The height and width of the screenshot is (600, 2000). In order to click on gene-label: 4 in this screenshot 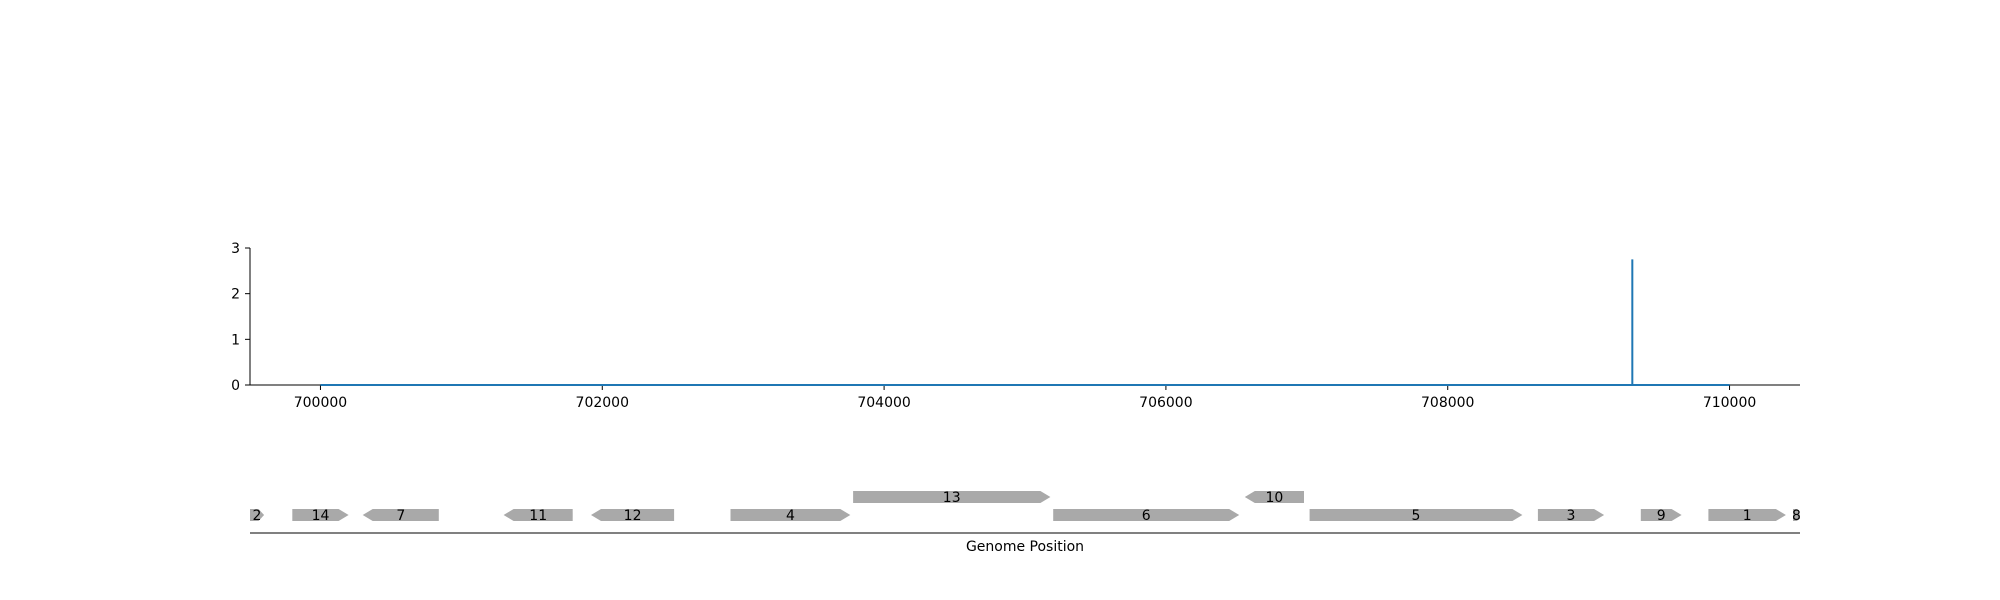, I will do `click(790, 516)`.